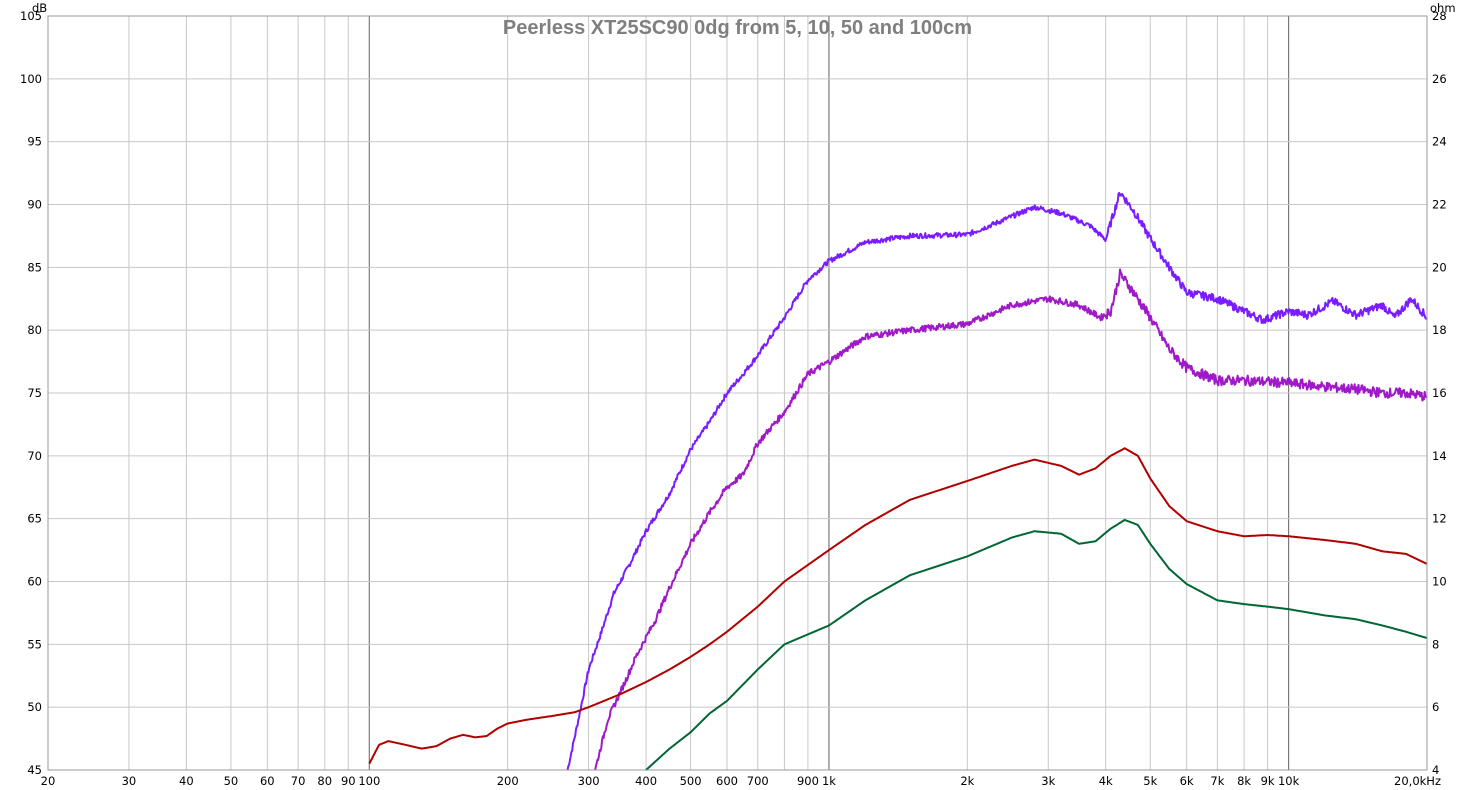  What do you see at coordinates (324, 781) in the screenshot?
I see `x-tick-label: 80` at bounding box center [324, 781].